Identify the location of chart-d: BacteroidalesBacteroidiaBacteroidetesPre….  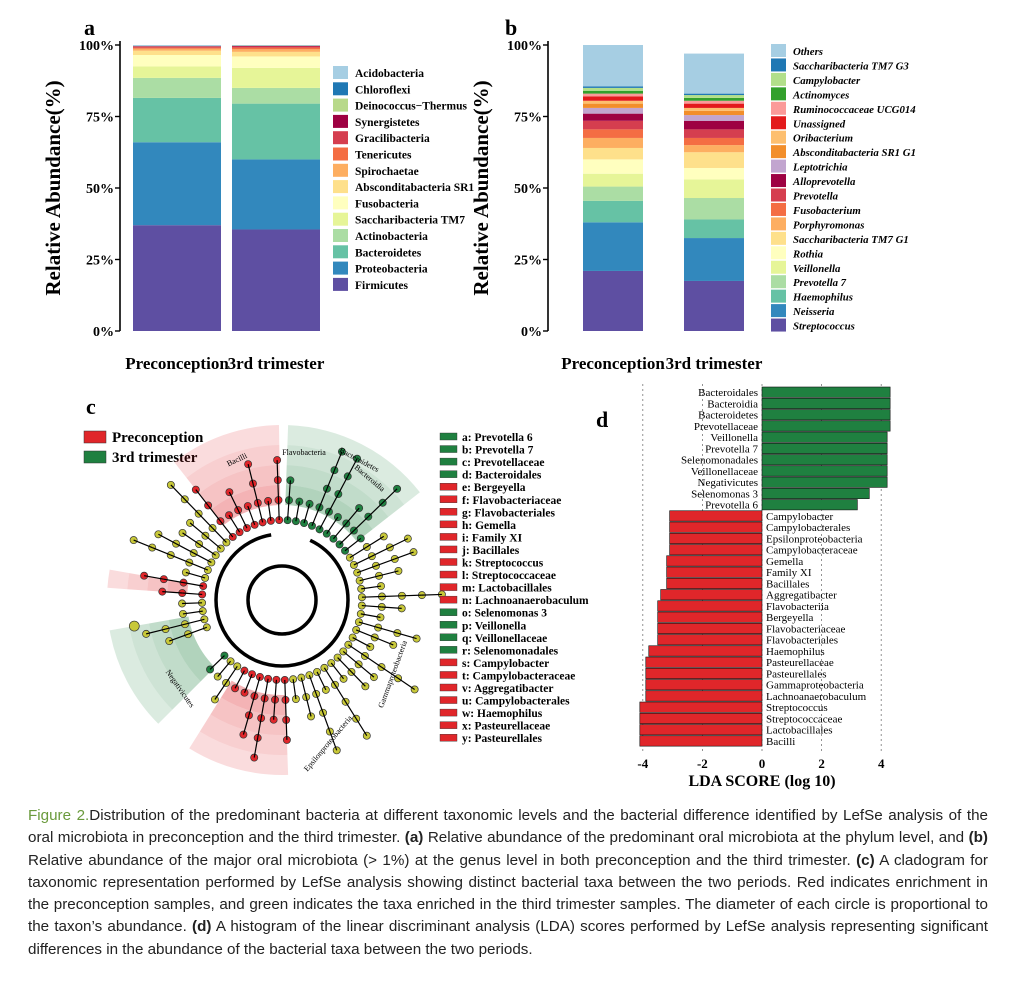
(764, 587).